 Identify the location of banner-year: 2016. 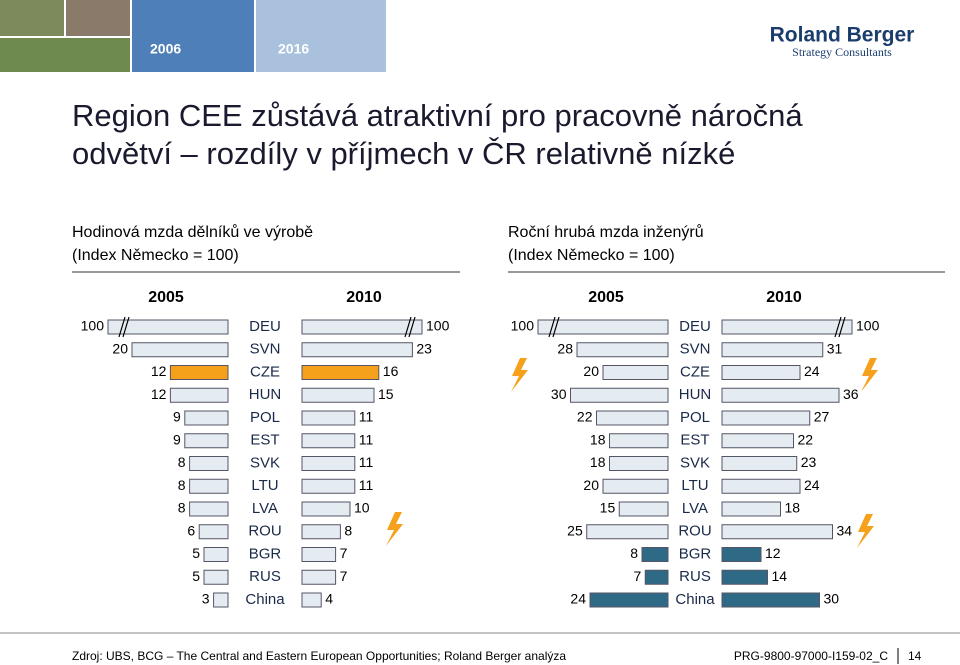
(293, 49).